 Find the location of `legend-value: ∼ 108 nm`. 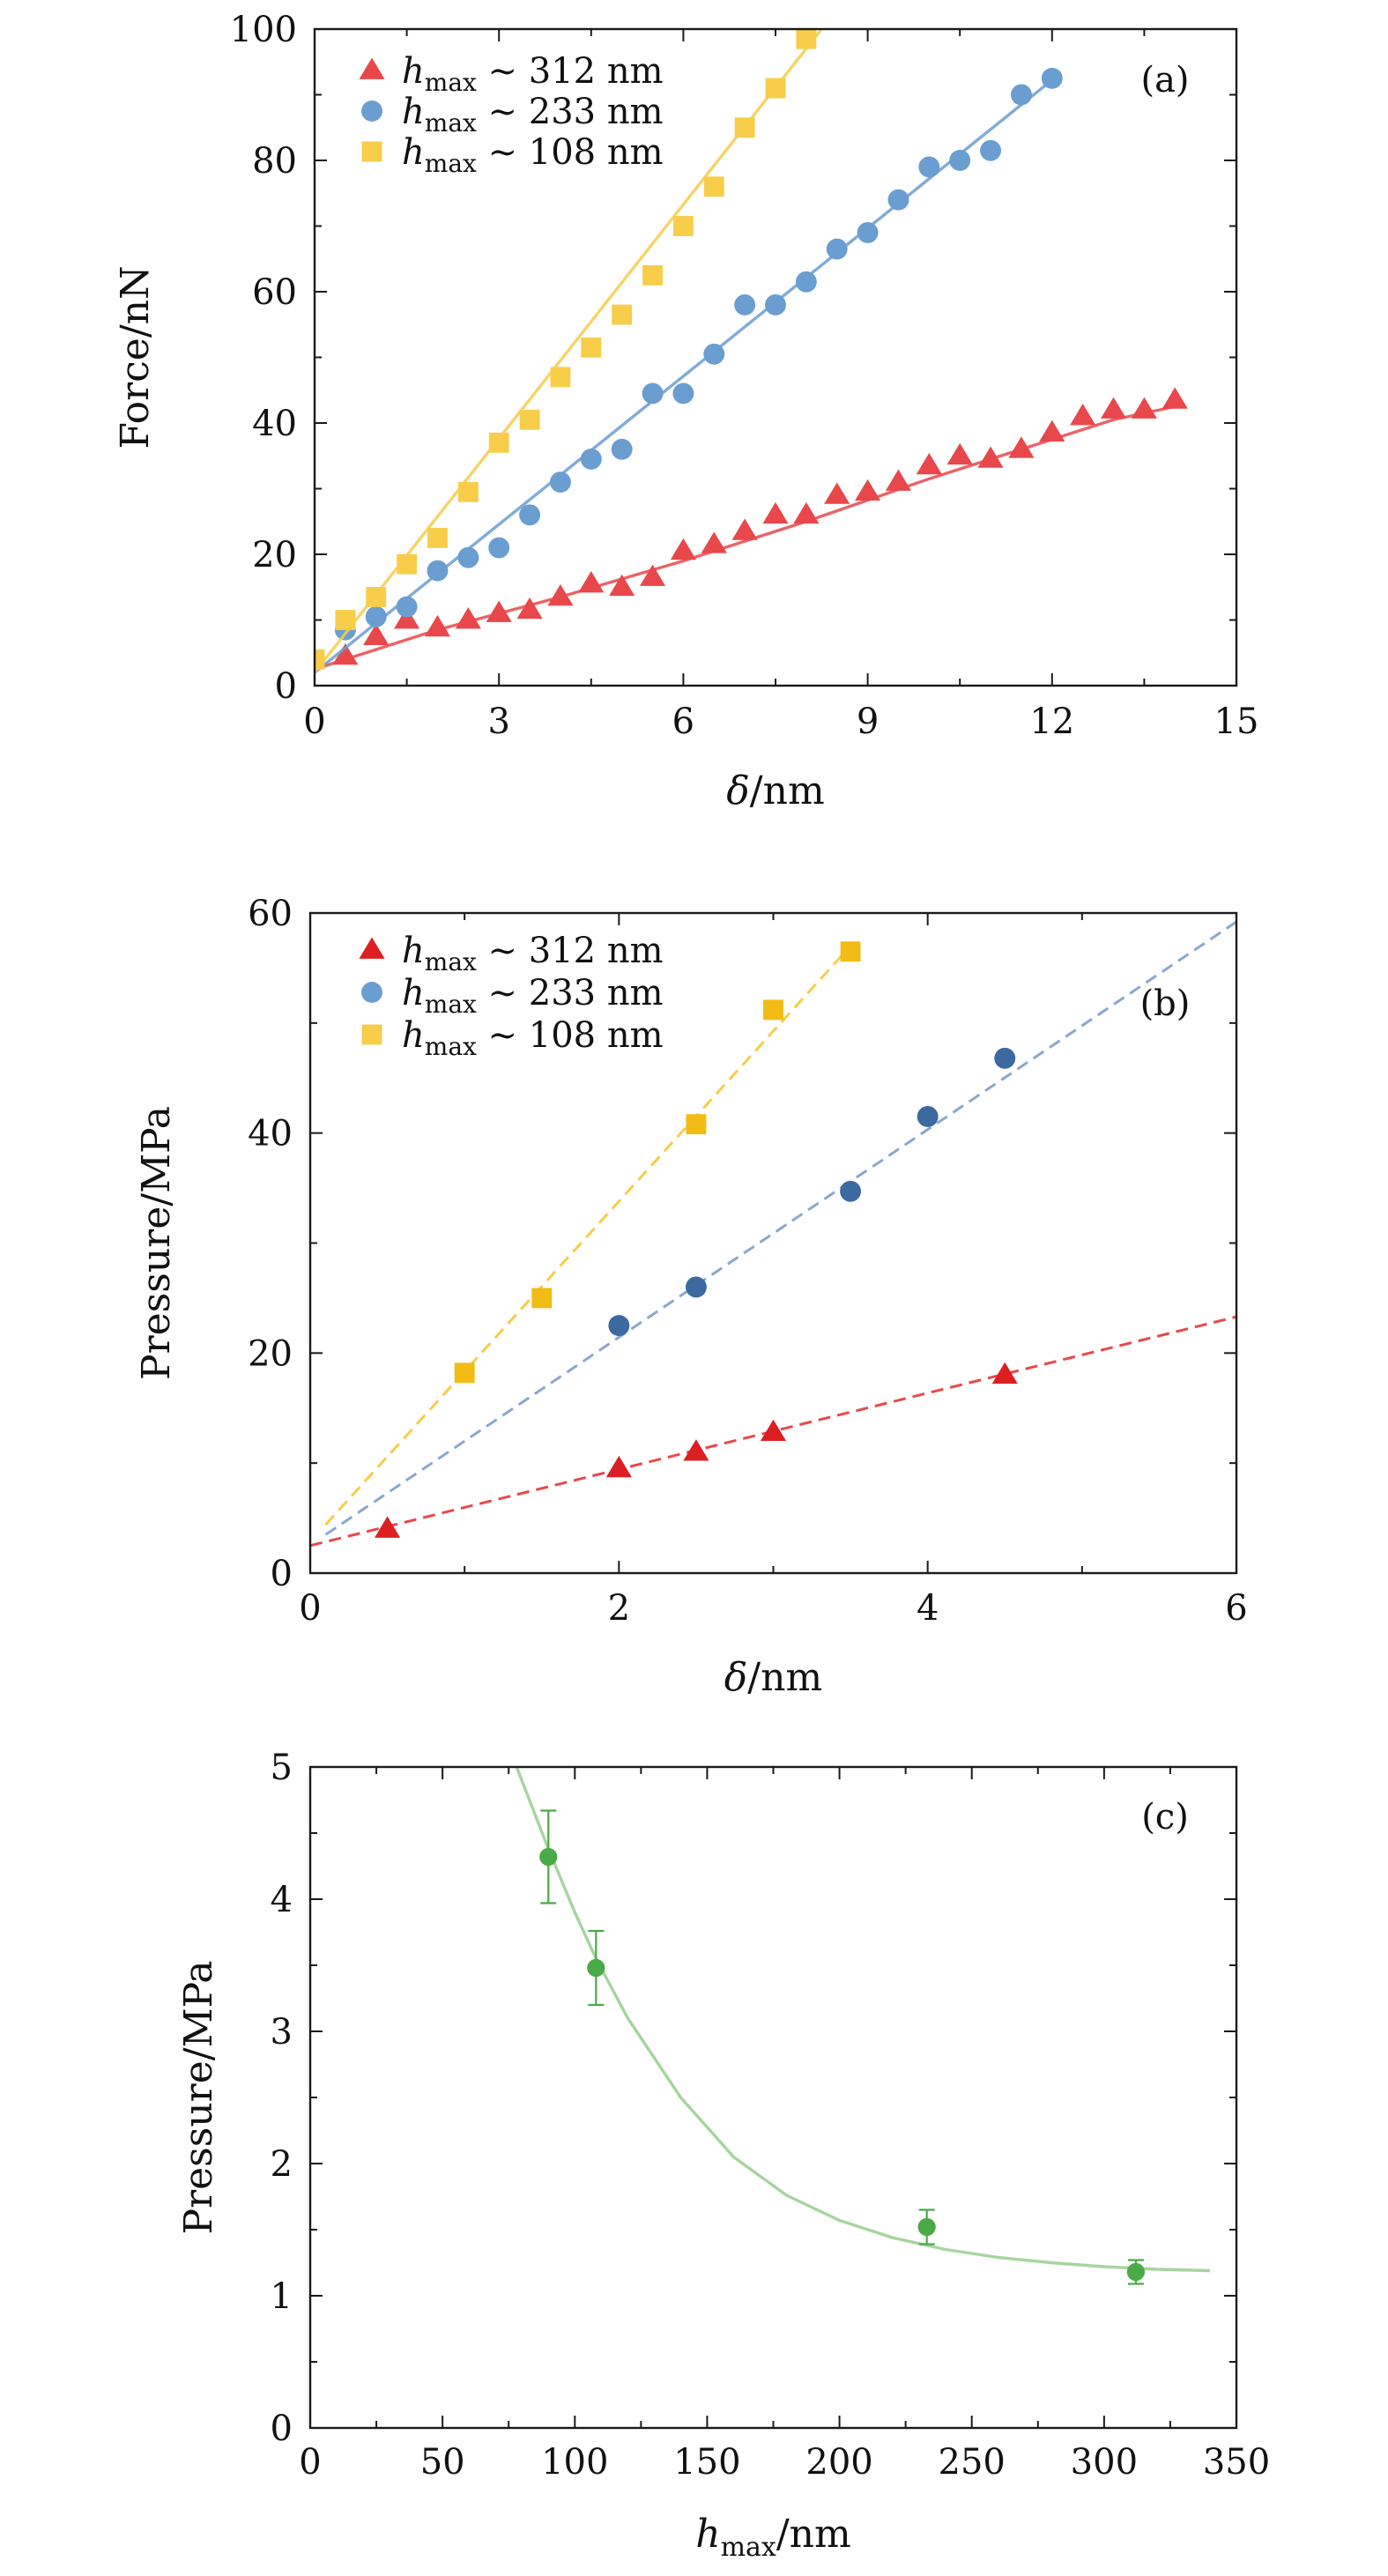

legend-value: ∼ 108 nm is located at coordinates (570, 152).